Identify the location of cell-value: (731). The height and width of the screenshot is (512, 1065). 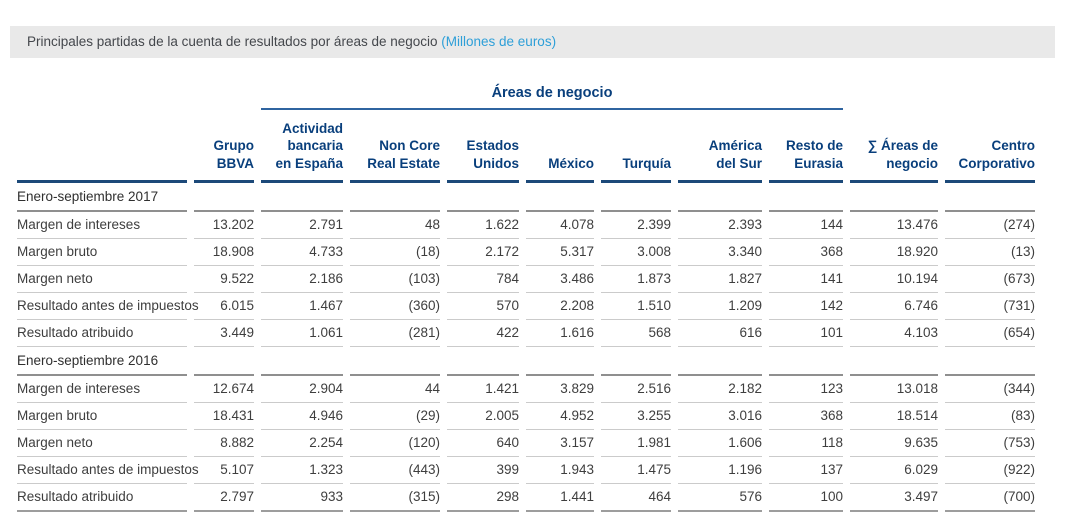
(990, 306).